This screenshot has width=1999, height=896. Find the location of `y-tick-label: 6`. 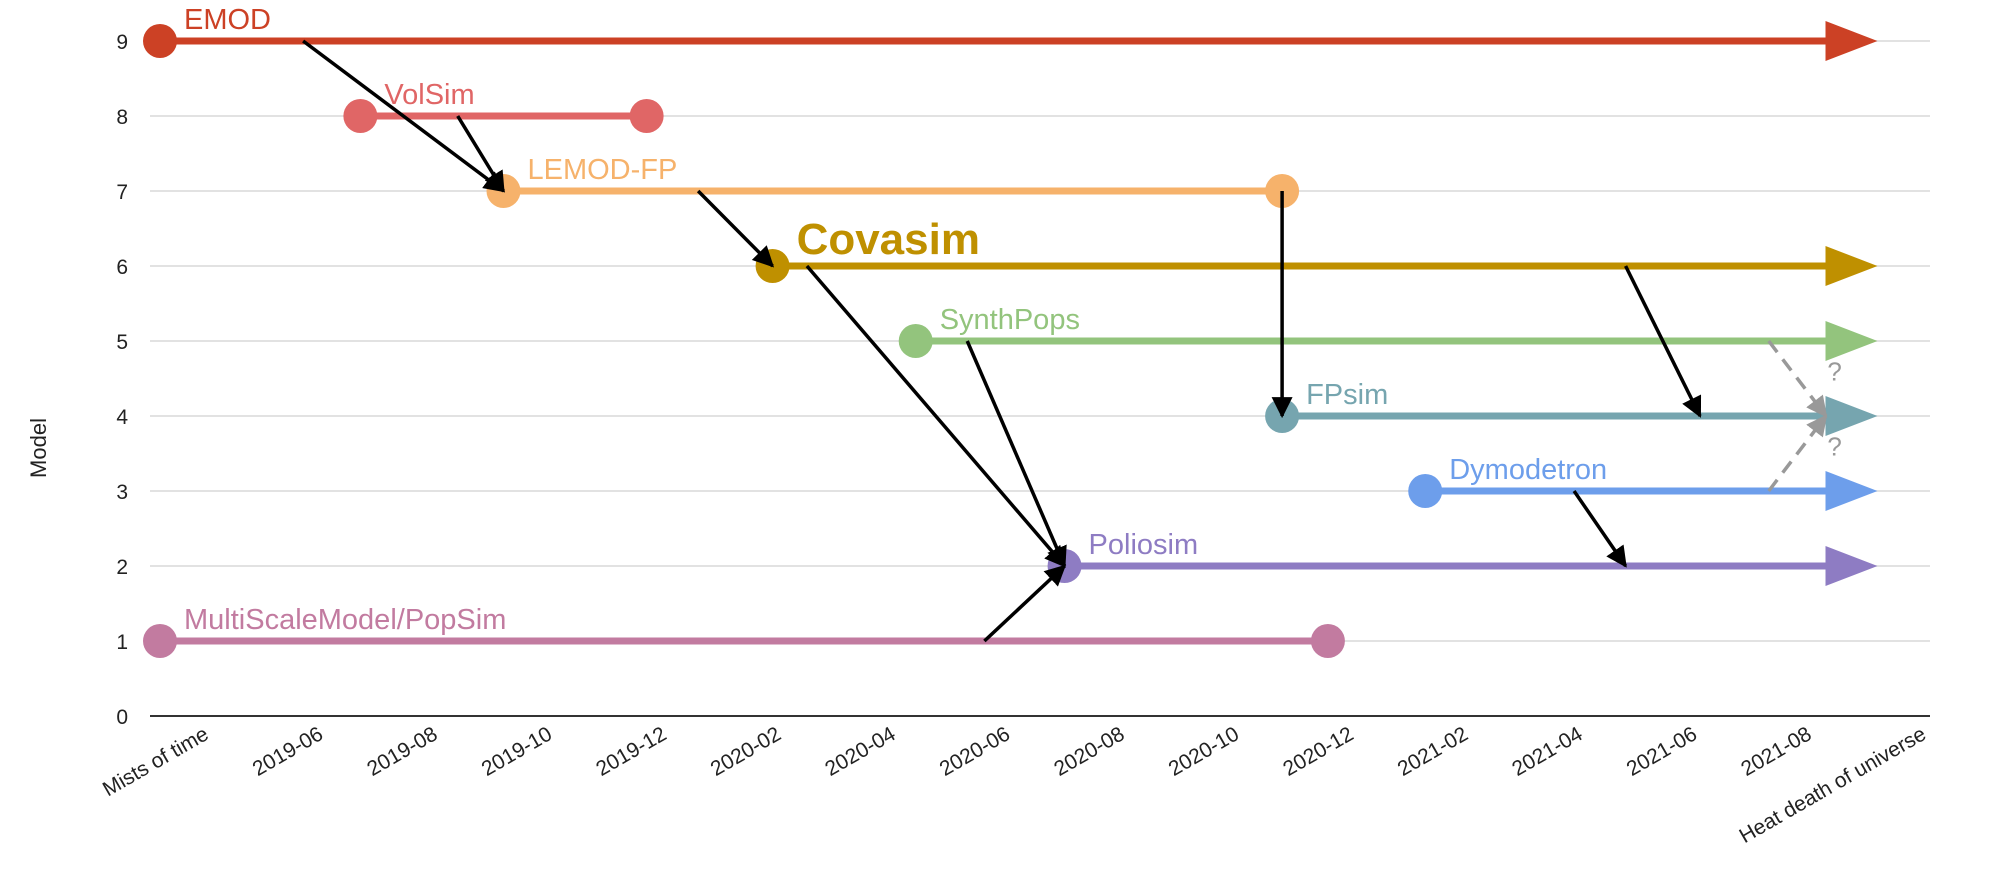

y-tick-label: 6 is located at coordinates (122, 267).